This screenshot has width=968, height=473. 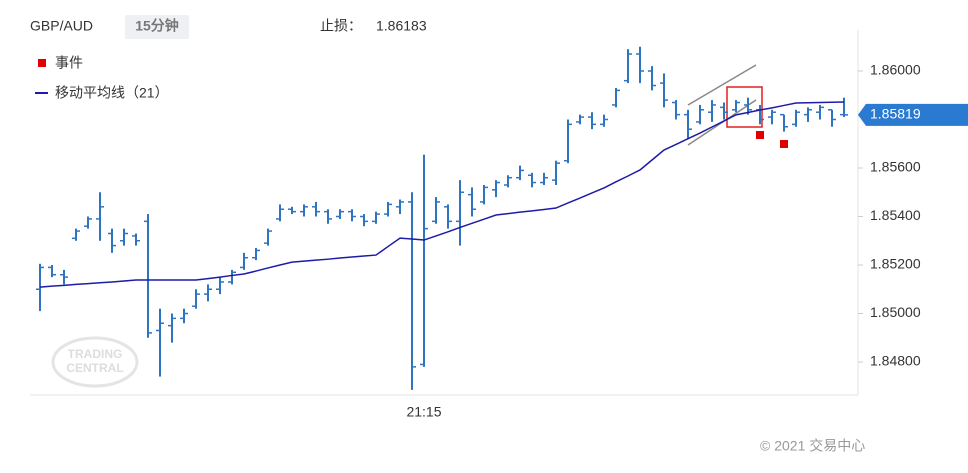 I want to click on legend-label: 移动平均线（21）, so click(x=112, y=93).